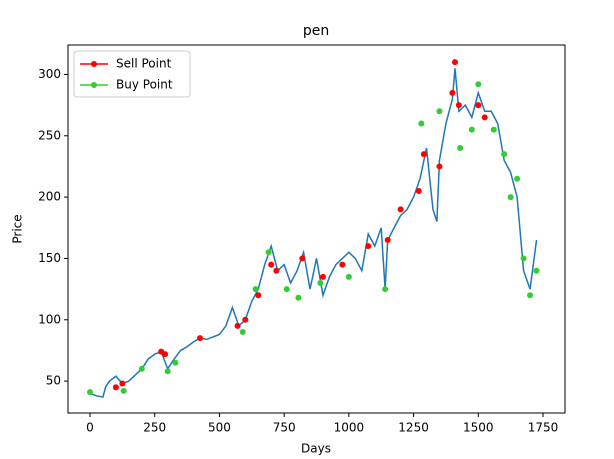  What do you see at coordinates (543, 428) in the screenshot?
I see `x-tick-label: 1750` at bounding box center [543, 428].